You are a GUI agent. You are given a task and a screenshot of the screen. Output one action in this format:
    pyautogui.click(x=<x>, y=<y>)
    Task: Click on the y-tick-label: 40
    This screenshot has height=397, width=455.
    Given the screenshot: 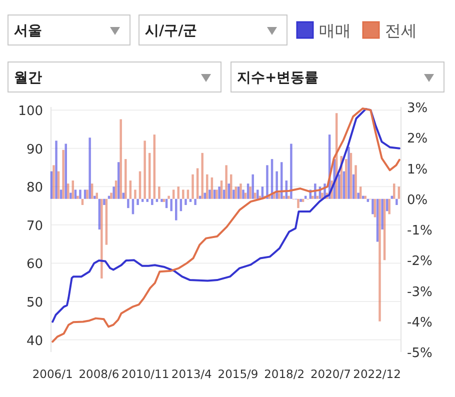 What is the action you would take?
    pyautogui.click(x=34, y=341)
    